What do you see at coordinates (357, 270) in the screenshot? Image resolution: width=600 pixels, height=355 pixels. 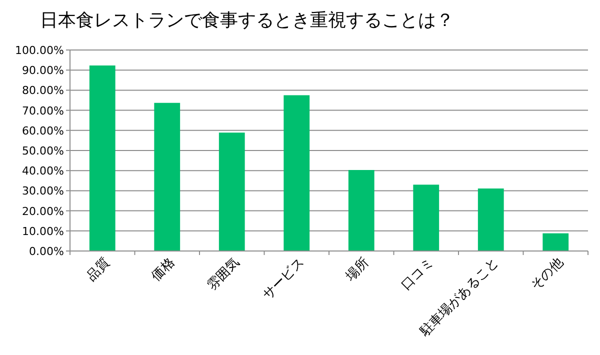 I see `x-tick-label: 場所` at bounding box center [357, 270].